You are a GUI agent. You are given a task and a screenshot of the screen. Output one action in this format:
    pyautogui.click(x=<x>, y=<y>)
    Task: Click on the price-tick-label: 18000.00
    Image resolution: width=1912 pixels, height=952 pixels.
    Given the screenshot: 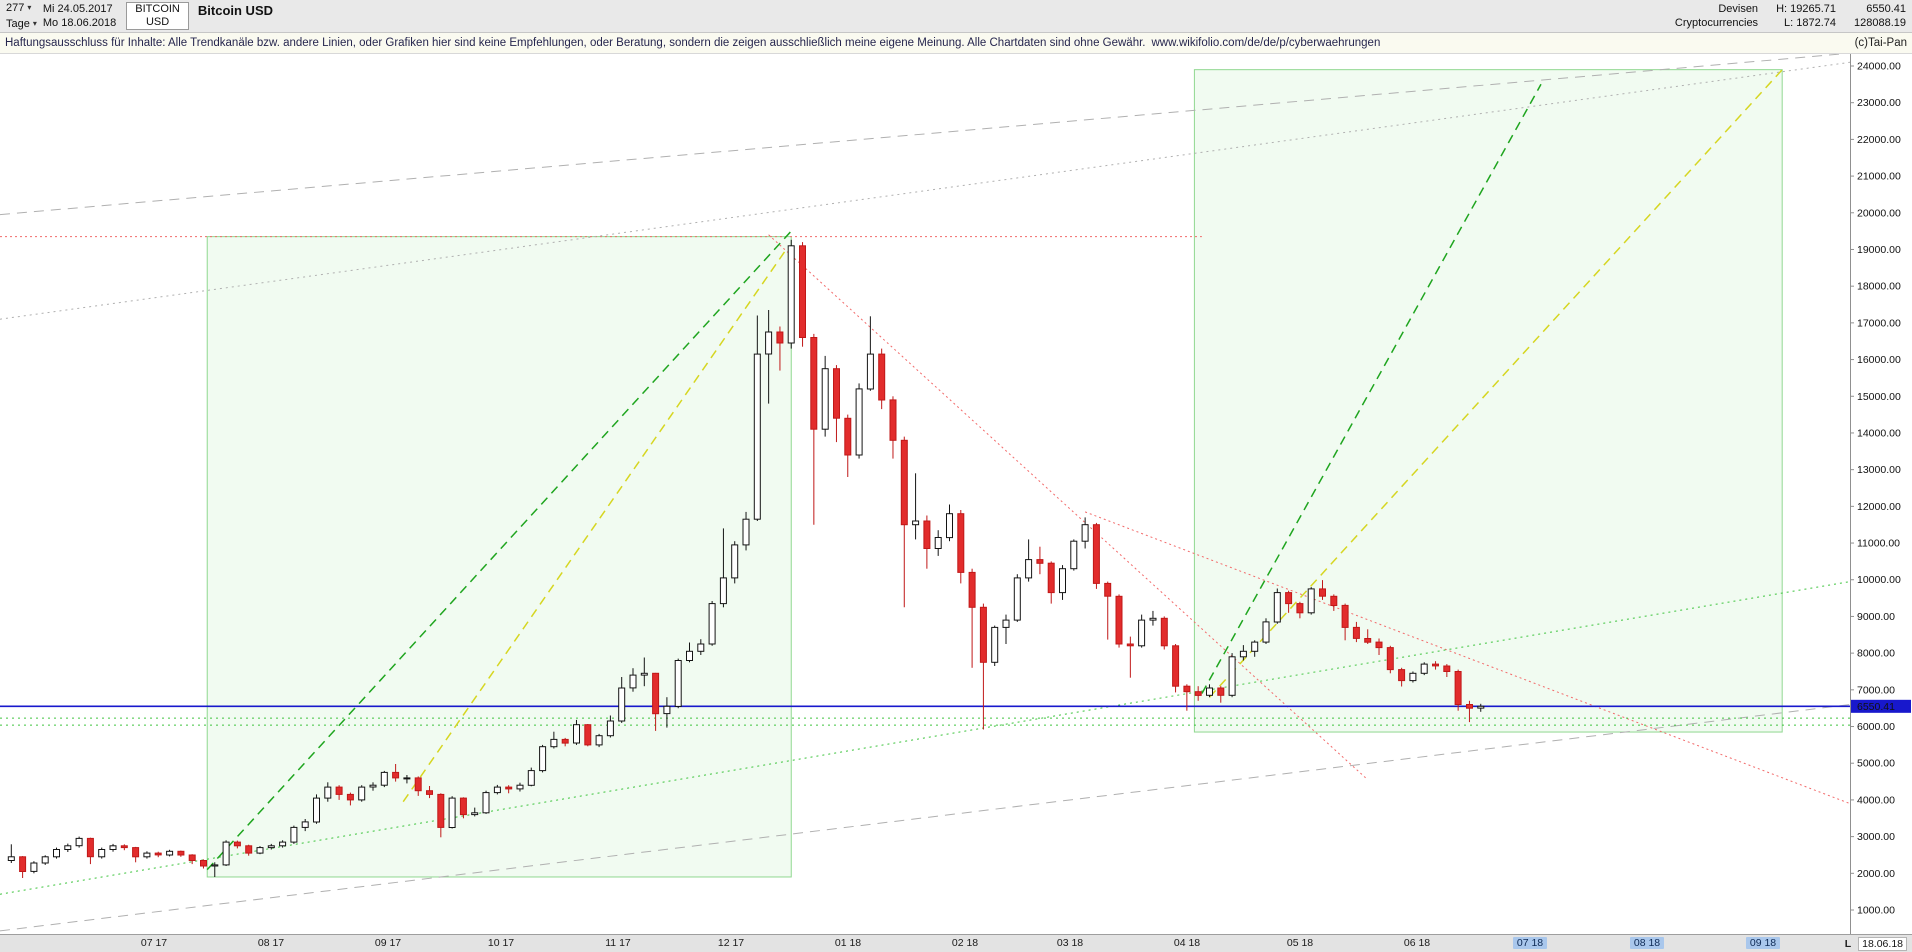 What is the action you would take?
    pyautogui.click(x=1879, y=287)
    